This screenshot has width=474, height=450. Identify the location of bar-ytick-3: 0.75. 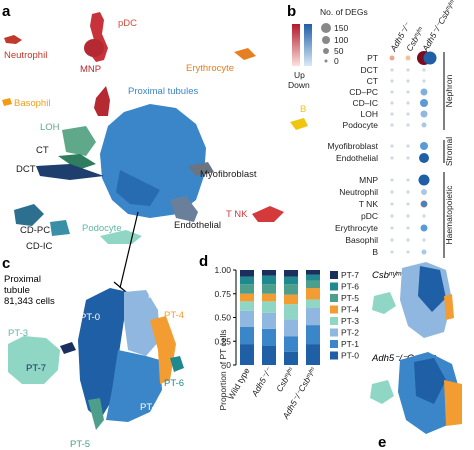
(222, 294).